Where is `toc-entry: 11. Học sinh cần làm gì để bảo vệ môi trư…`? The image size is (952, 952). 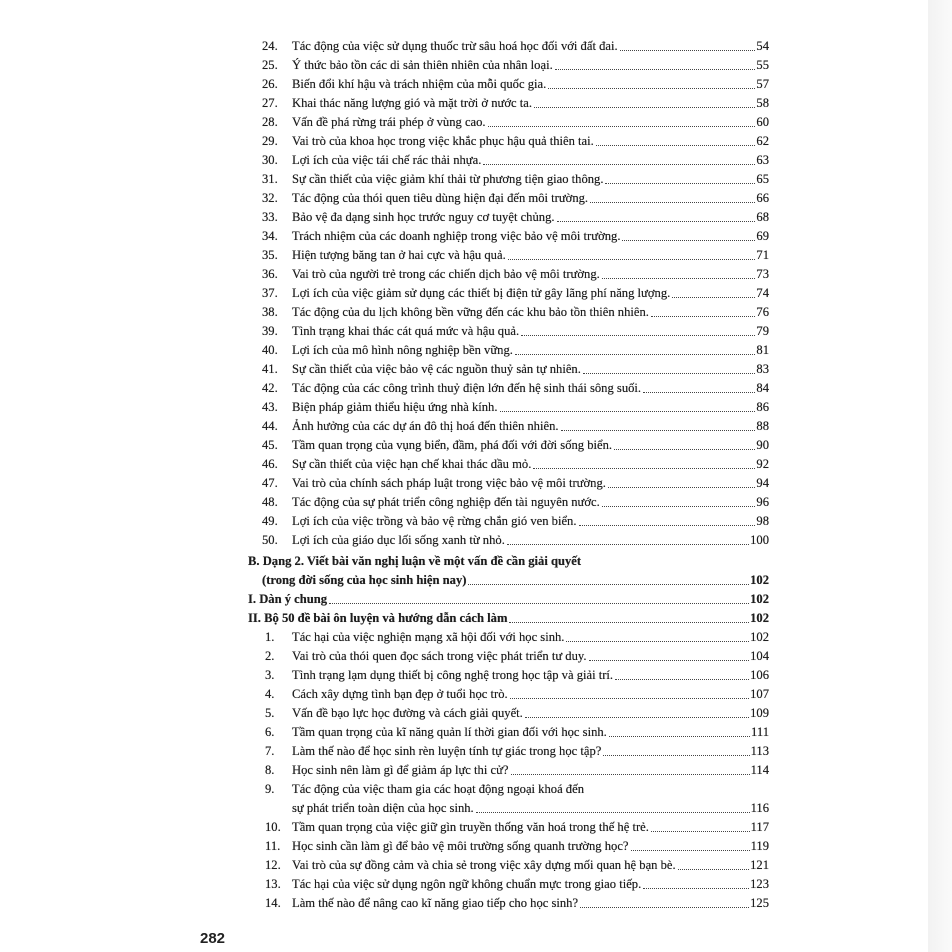
toc-entry: 11. Học sinh cần làm gì để bảo vệ môi trư… is located at coordinates (508, 846).